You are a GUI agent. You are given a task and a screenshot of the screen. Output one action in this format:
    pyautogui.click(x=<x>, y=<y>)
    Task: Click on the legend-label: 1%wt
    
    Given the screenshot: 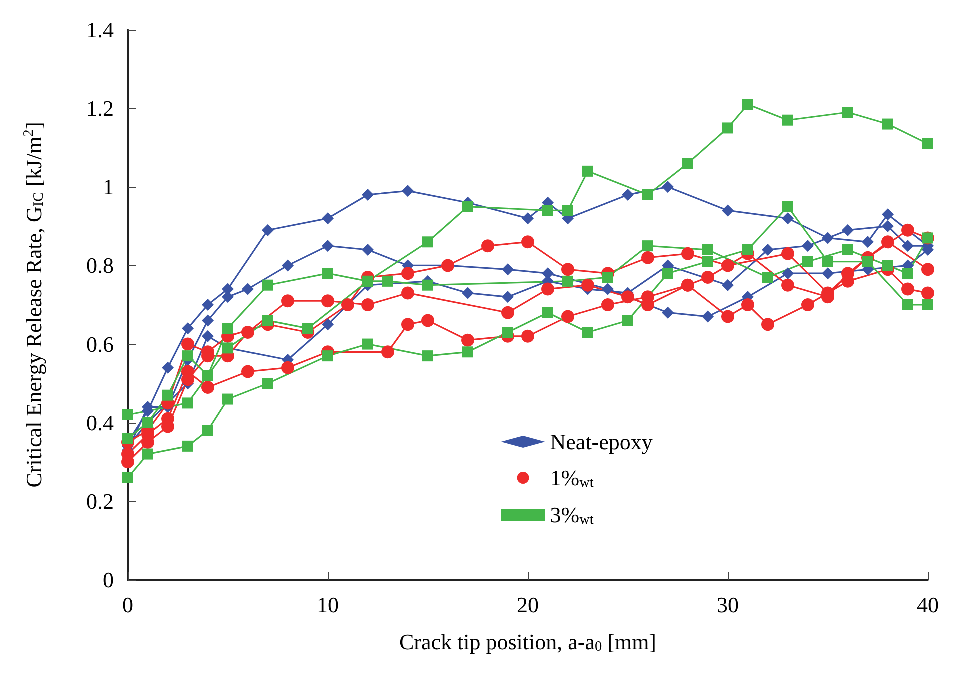 What is the action you would take?
    pyautogui.click(x=572, y=478)
    